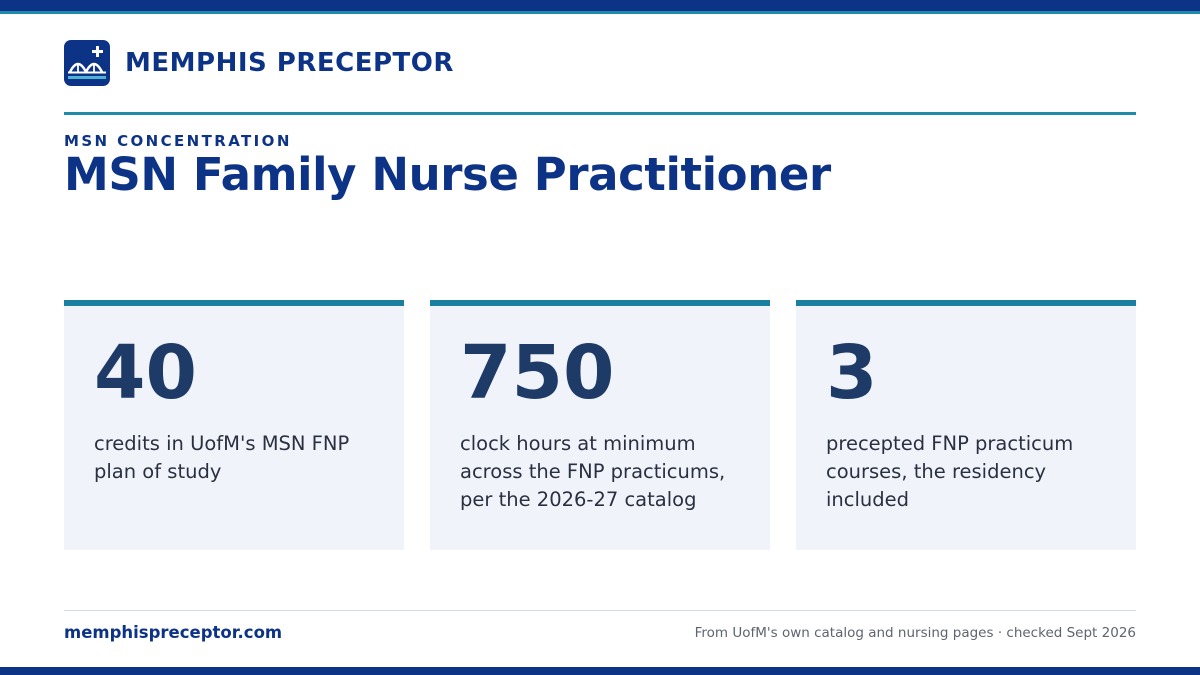 The height and width of the screenshot is (675, 1200). What do you see at coordinates (600, 7) in the screenshot?
I see `top-accent-bar` at bounding box center [600, 7].